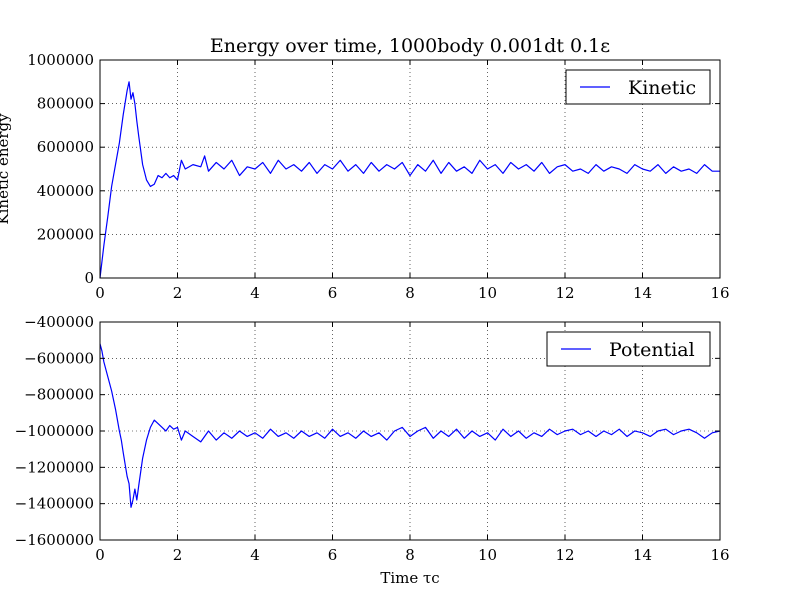 The height and width of the screenshot is (600, 800). What do you see at coordinates (65, 191) in the screenshot?
I see `y-tick-label: 400000` at bounding box center [65, 191].